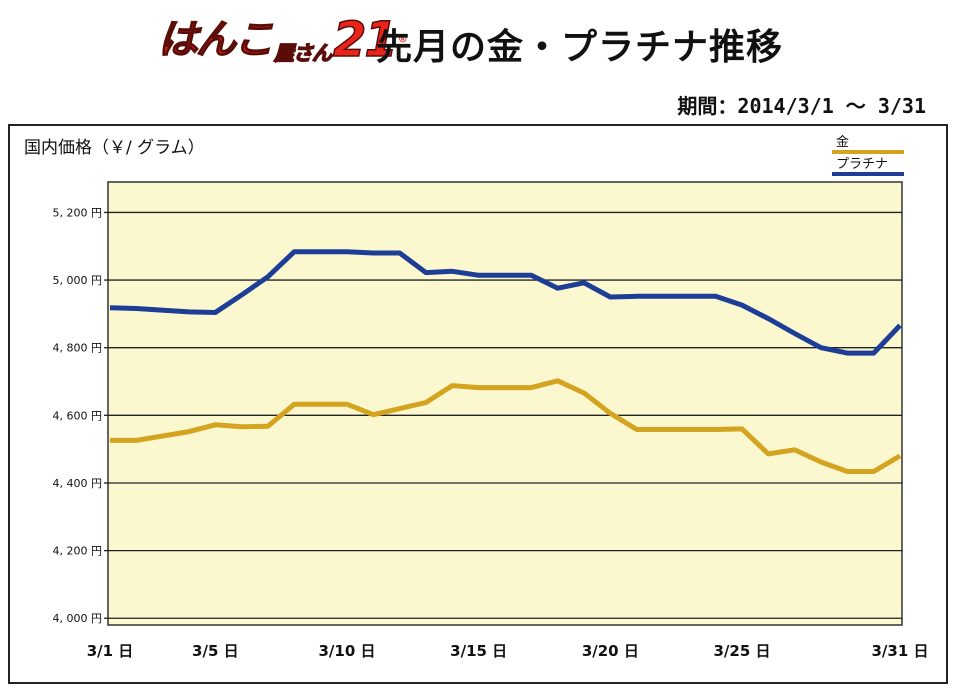 Image resolution: width=960 pixels, height=690 pixels. Describe the element at coordinates (801, 106) in the screenshot. I see `period-label: 期間：2014/3/1 ～ 3/31` at that location.